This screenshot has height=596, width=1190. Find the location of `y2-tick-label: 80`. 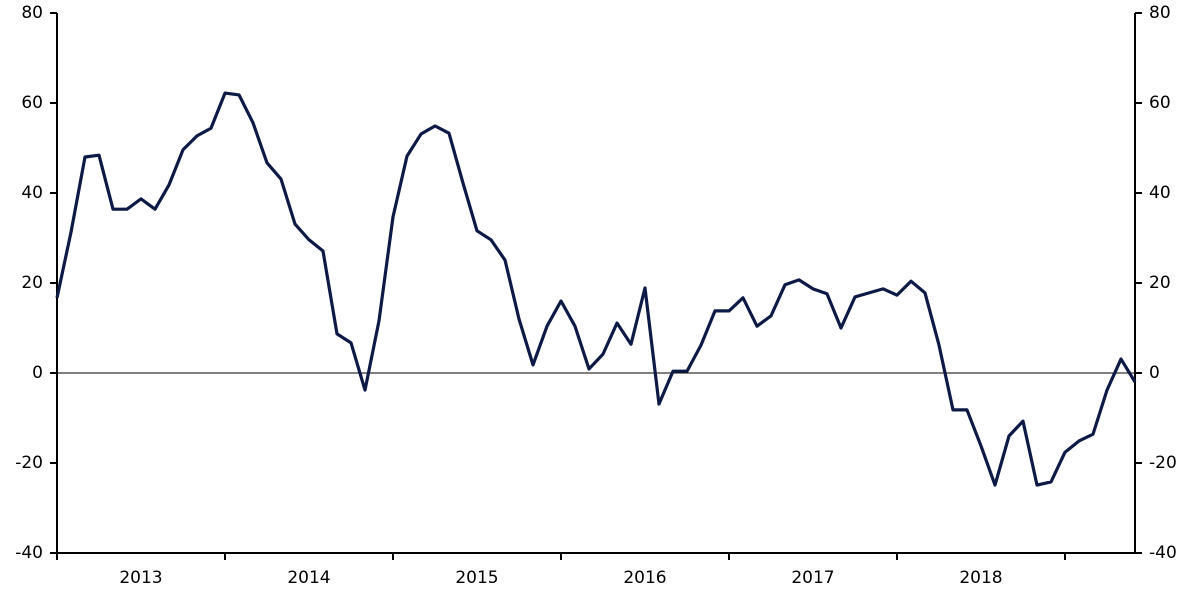

y2-tick-label: 80 is located at coordinates (1160, 13).